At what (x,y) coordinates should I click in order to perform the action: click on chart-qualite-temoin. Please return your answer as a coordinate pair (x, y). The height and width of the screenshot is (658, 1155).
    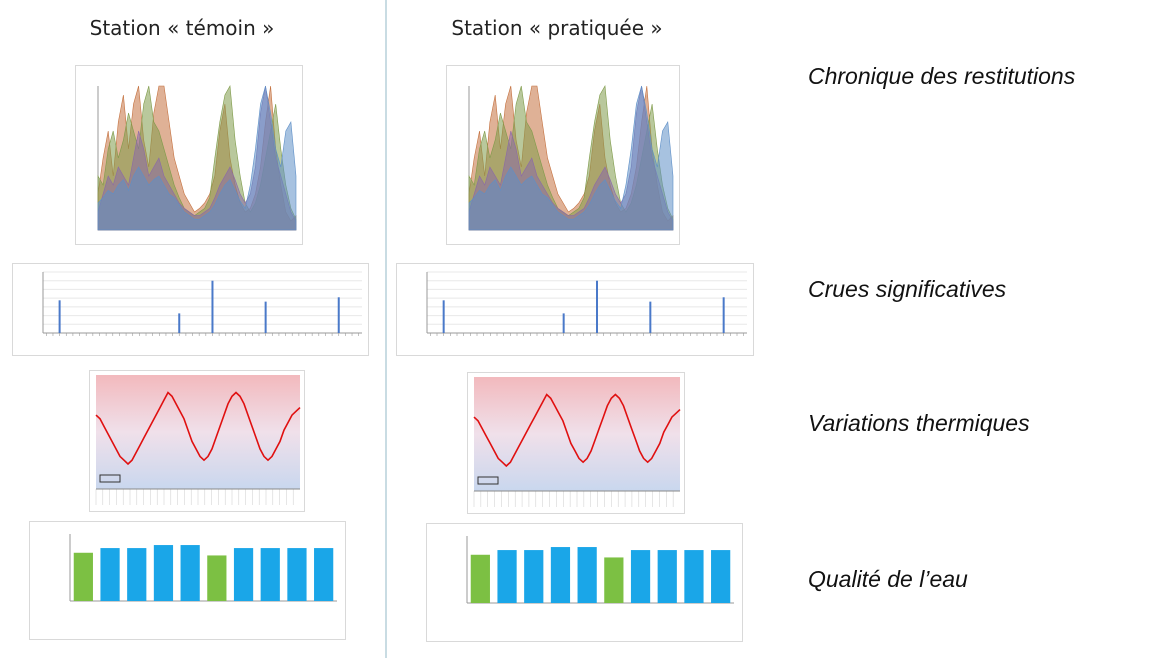
    Looking at the image, I should click on (187, 580).